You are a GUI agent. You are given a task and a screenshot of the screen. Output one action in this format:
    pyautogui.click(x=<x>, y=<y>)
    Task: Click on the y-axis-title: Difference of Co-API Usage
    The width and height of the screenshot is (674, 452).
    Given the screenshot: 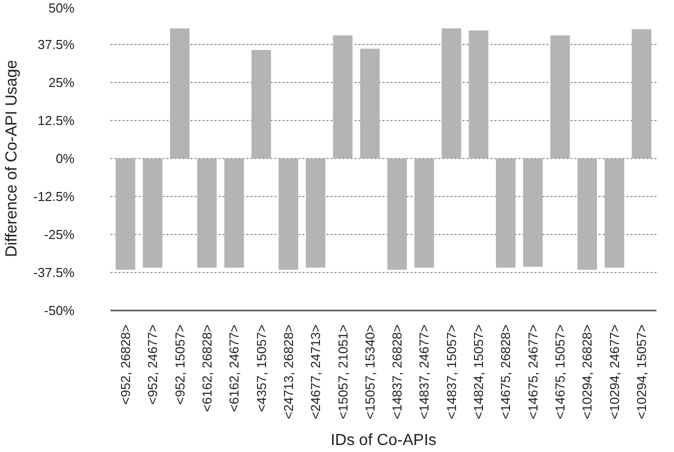 What is the action you would take?
    pyautogui.click(x=11, y=159)
    